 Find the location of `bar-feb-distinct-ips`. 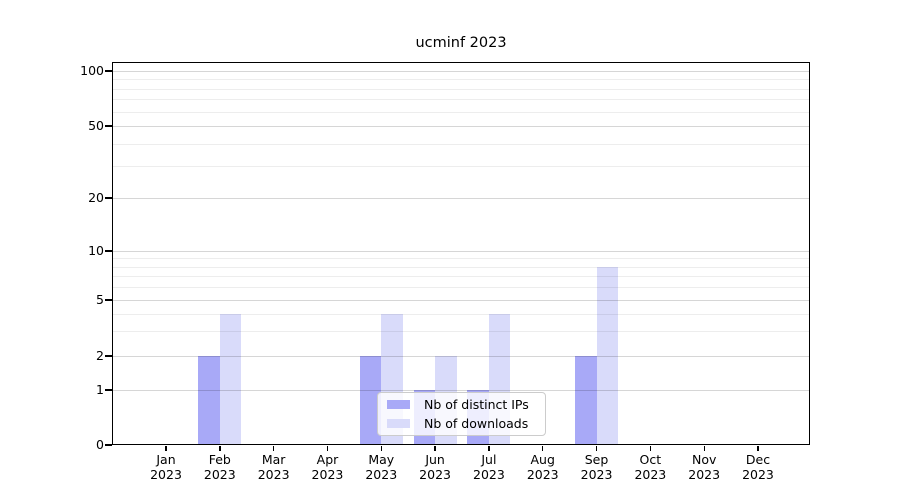

bar-feb-distinct-ips is located at coordinates (209, 400).